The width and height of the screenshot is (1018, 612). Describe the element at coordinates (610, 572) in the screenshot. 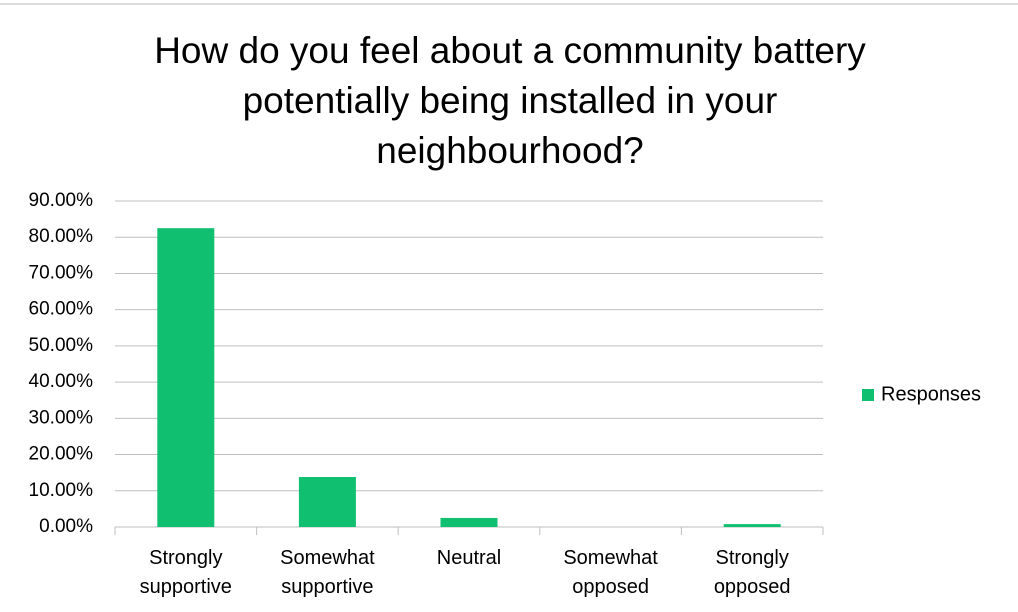

I see `x-tick-label: Somewhat opposed` at that location.